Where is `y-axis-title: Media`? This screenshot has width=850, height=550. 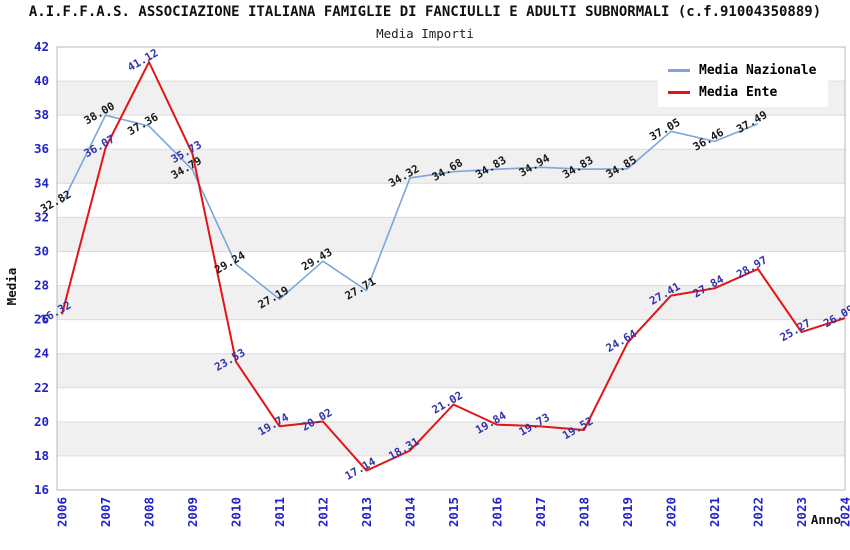
y-axis-title: Media is located at coordinates (11, 287).